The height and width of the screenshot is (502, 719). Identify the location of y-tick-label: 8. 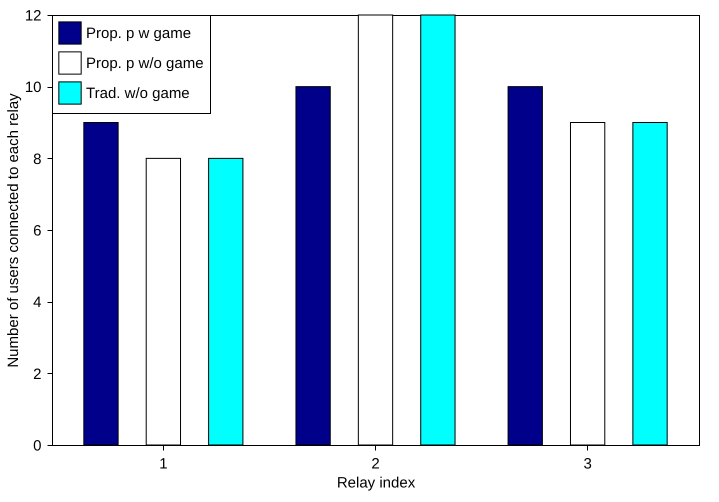
(37, 159).